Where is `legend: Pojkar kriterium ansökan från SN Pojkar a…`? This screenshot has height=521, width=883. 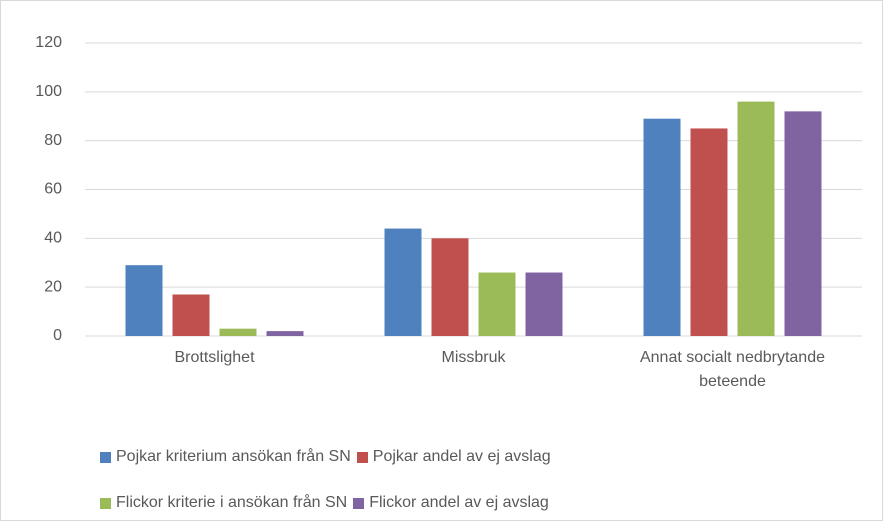 legend: Pojkar kriterium ansökan från SN Pojkar a… is located at coordinates (420, 477).